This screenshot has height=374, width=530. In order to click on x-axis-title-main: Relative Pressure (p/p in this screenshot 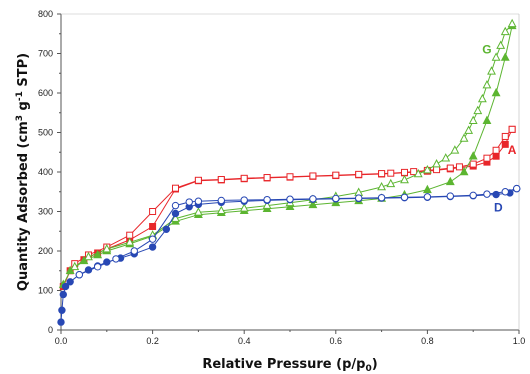, I will do `click(283, 364)`.